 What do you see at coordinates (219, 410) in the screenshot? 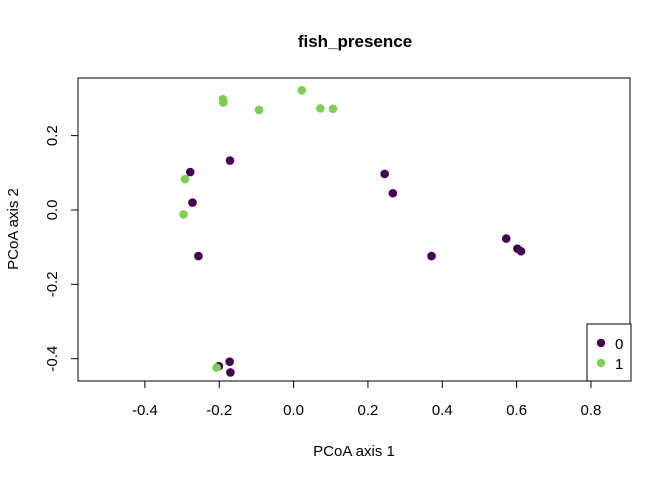
I see `x-tick-label: -0.2` at bounding box center [219, 410].